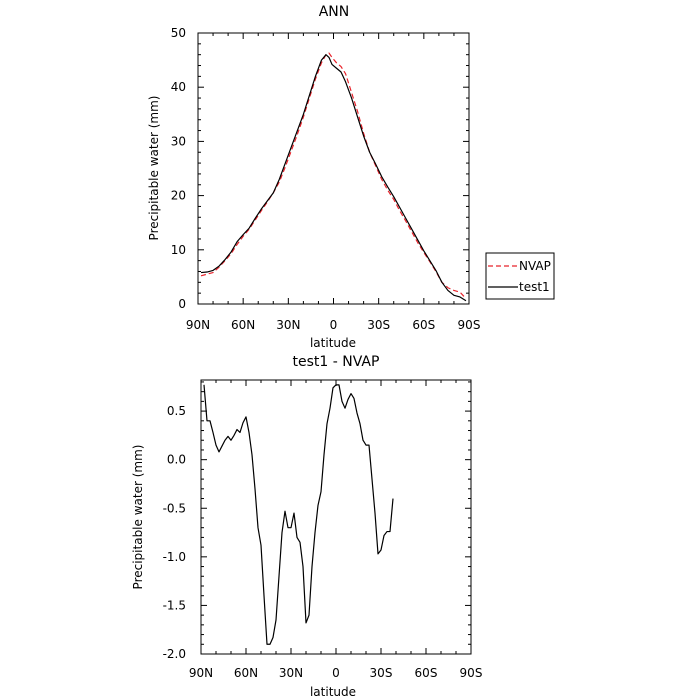 The width and height of the screenshot is (700, 700). I want to click on top-chart-title: ANN, so click(334, 12).